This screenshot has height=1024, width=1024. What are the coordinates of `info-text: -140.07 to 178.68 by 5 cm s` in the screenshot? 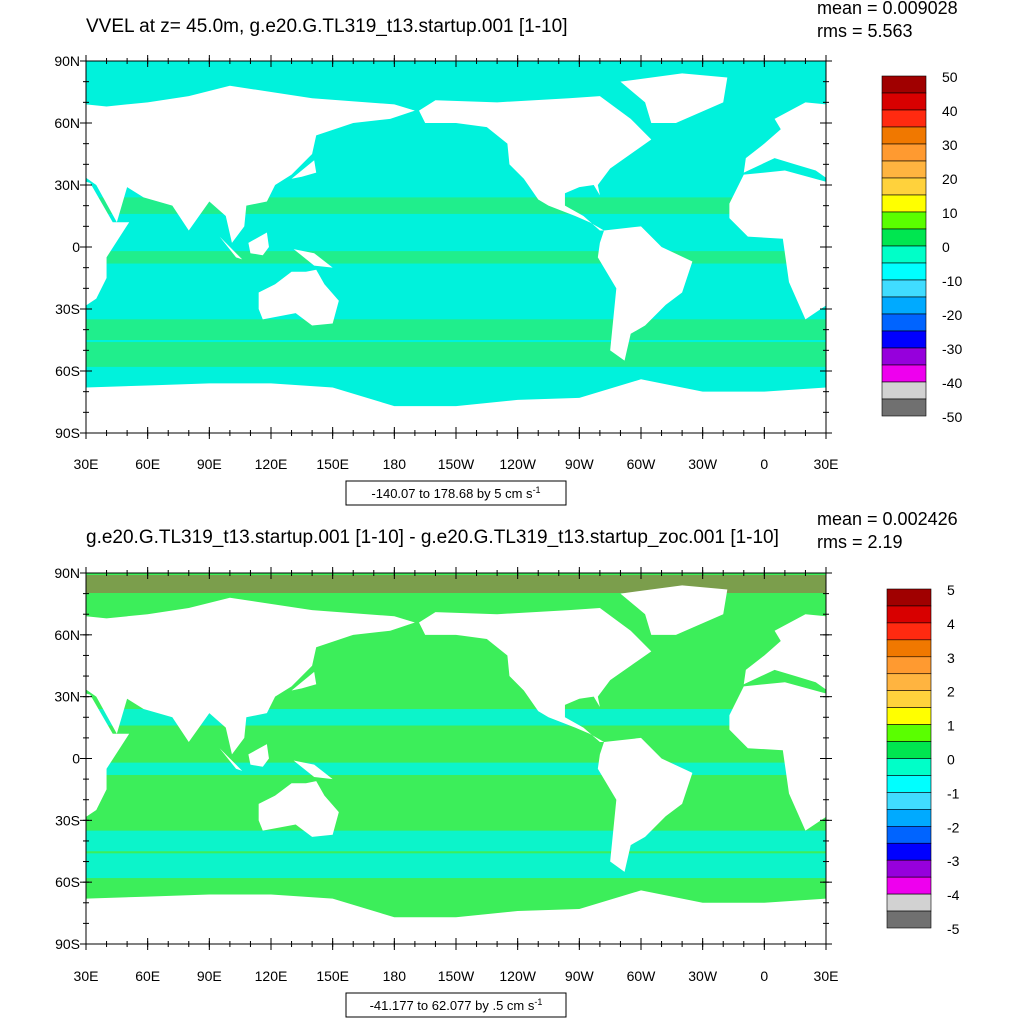 It's located at (452, 493).